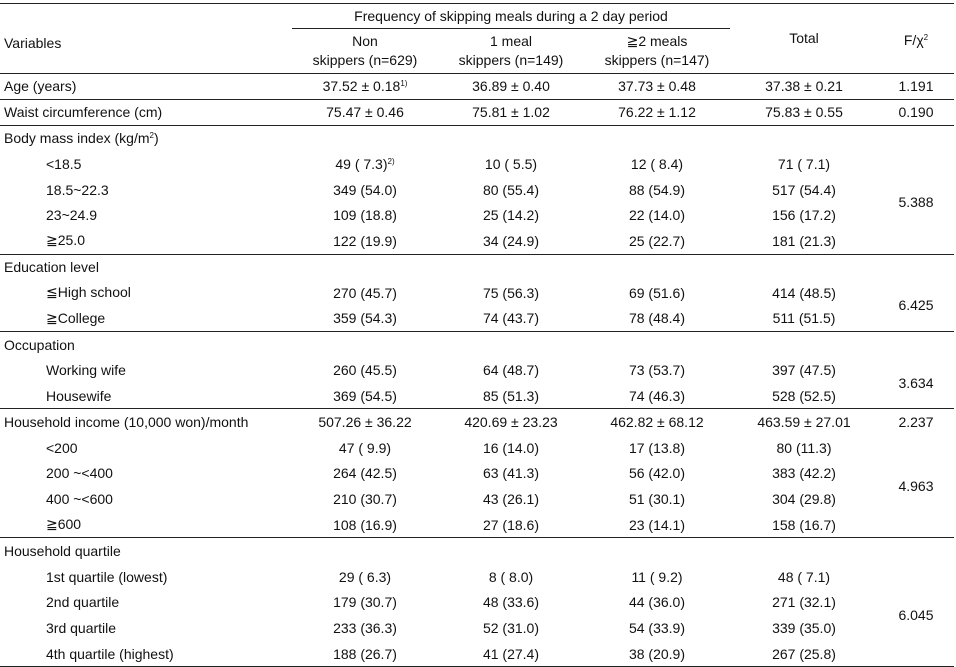 The height and width of the screenshot is (667, 956). What do you see at coordinates (83, 112) in the screenshot?
I see `row-label: Waist circumference (cm)` at bounding box center [83, 112].